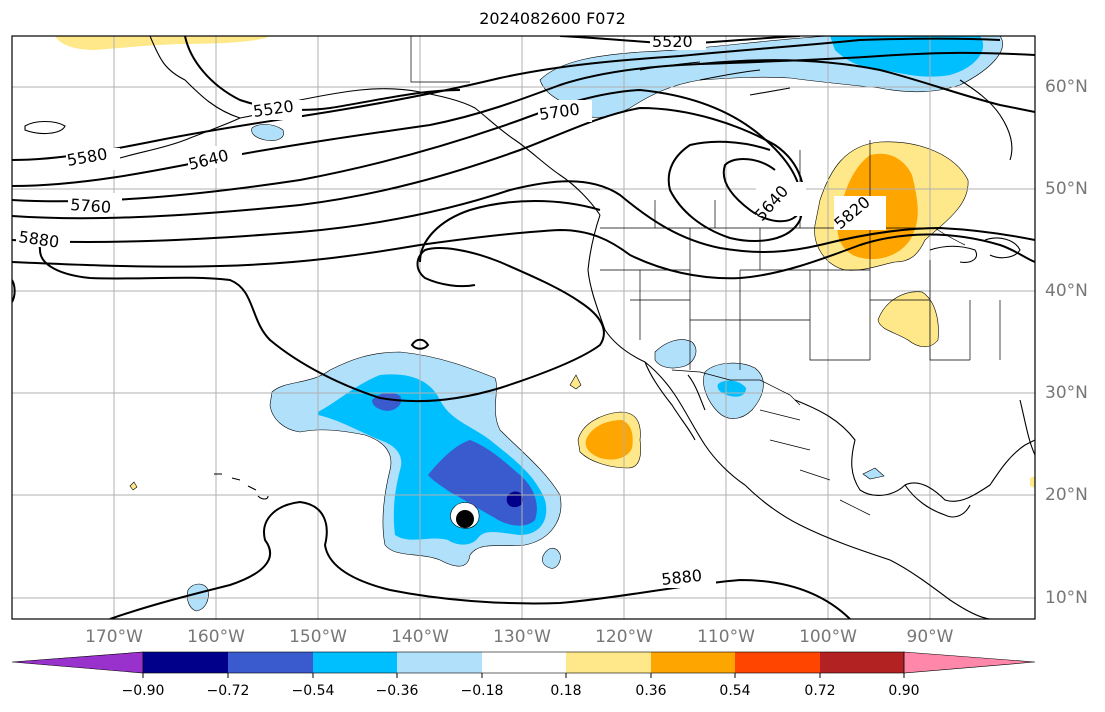 Image resolution: width=1105 pixels, height=712 pixels. What do you see at coordinates (375, 126) in the screenshot?
I see `alaska-coast` at bounding box center [375, 126].